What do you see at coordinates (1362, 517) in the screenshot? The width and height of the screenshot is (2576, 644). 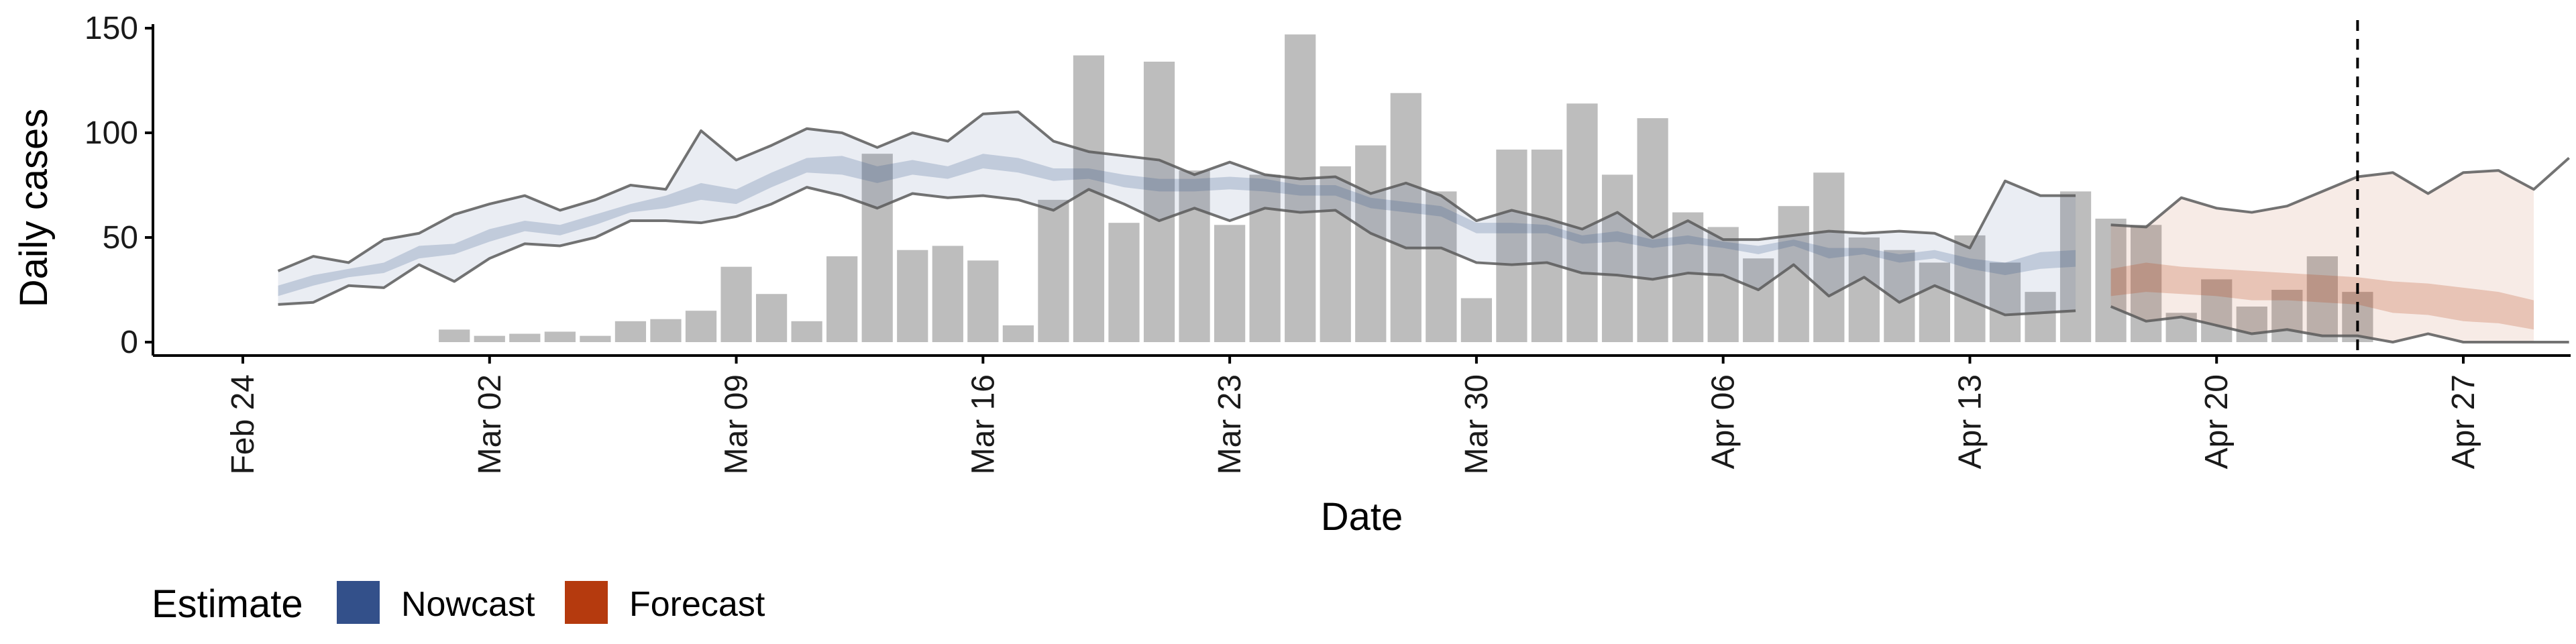 I see `x-axis-title: Date` at bounding box center [1362, 517].